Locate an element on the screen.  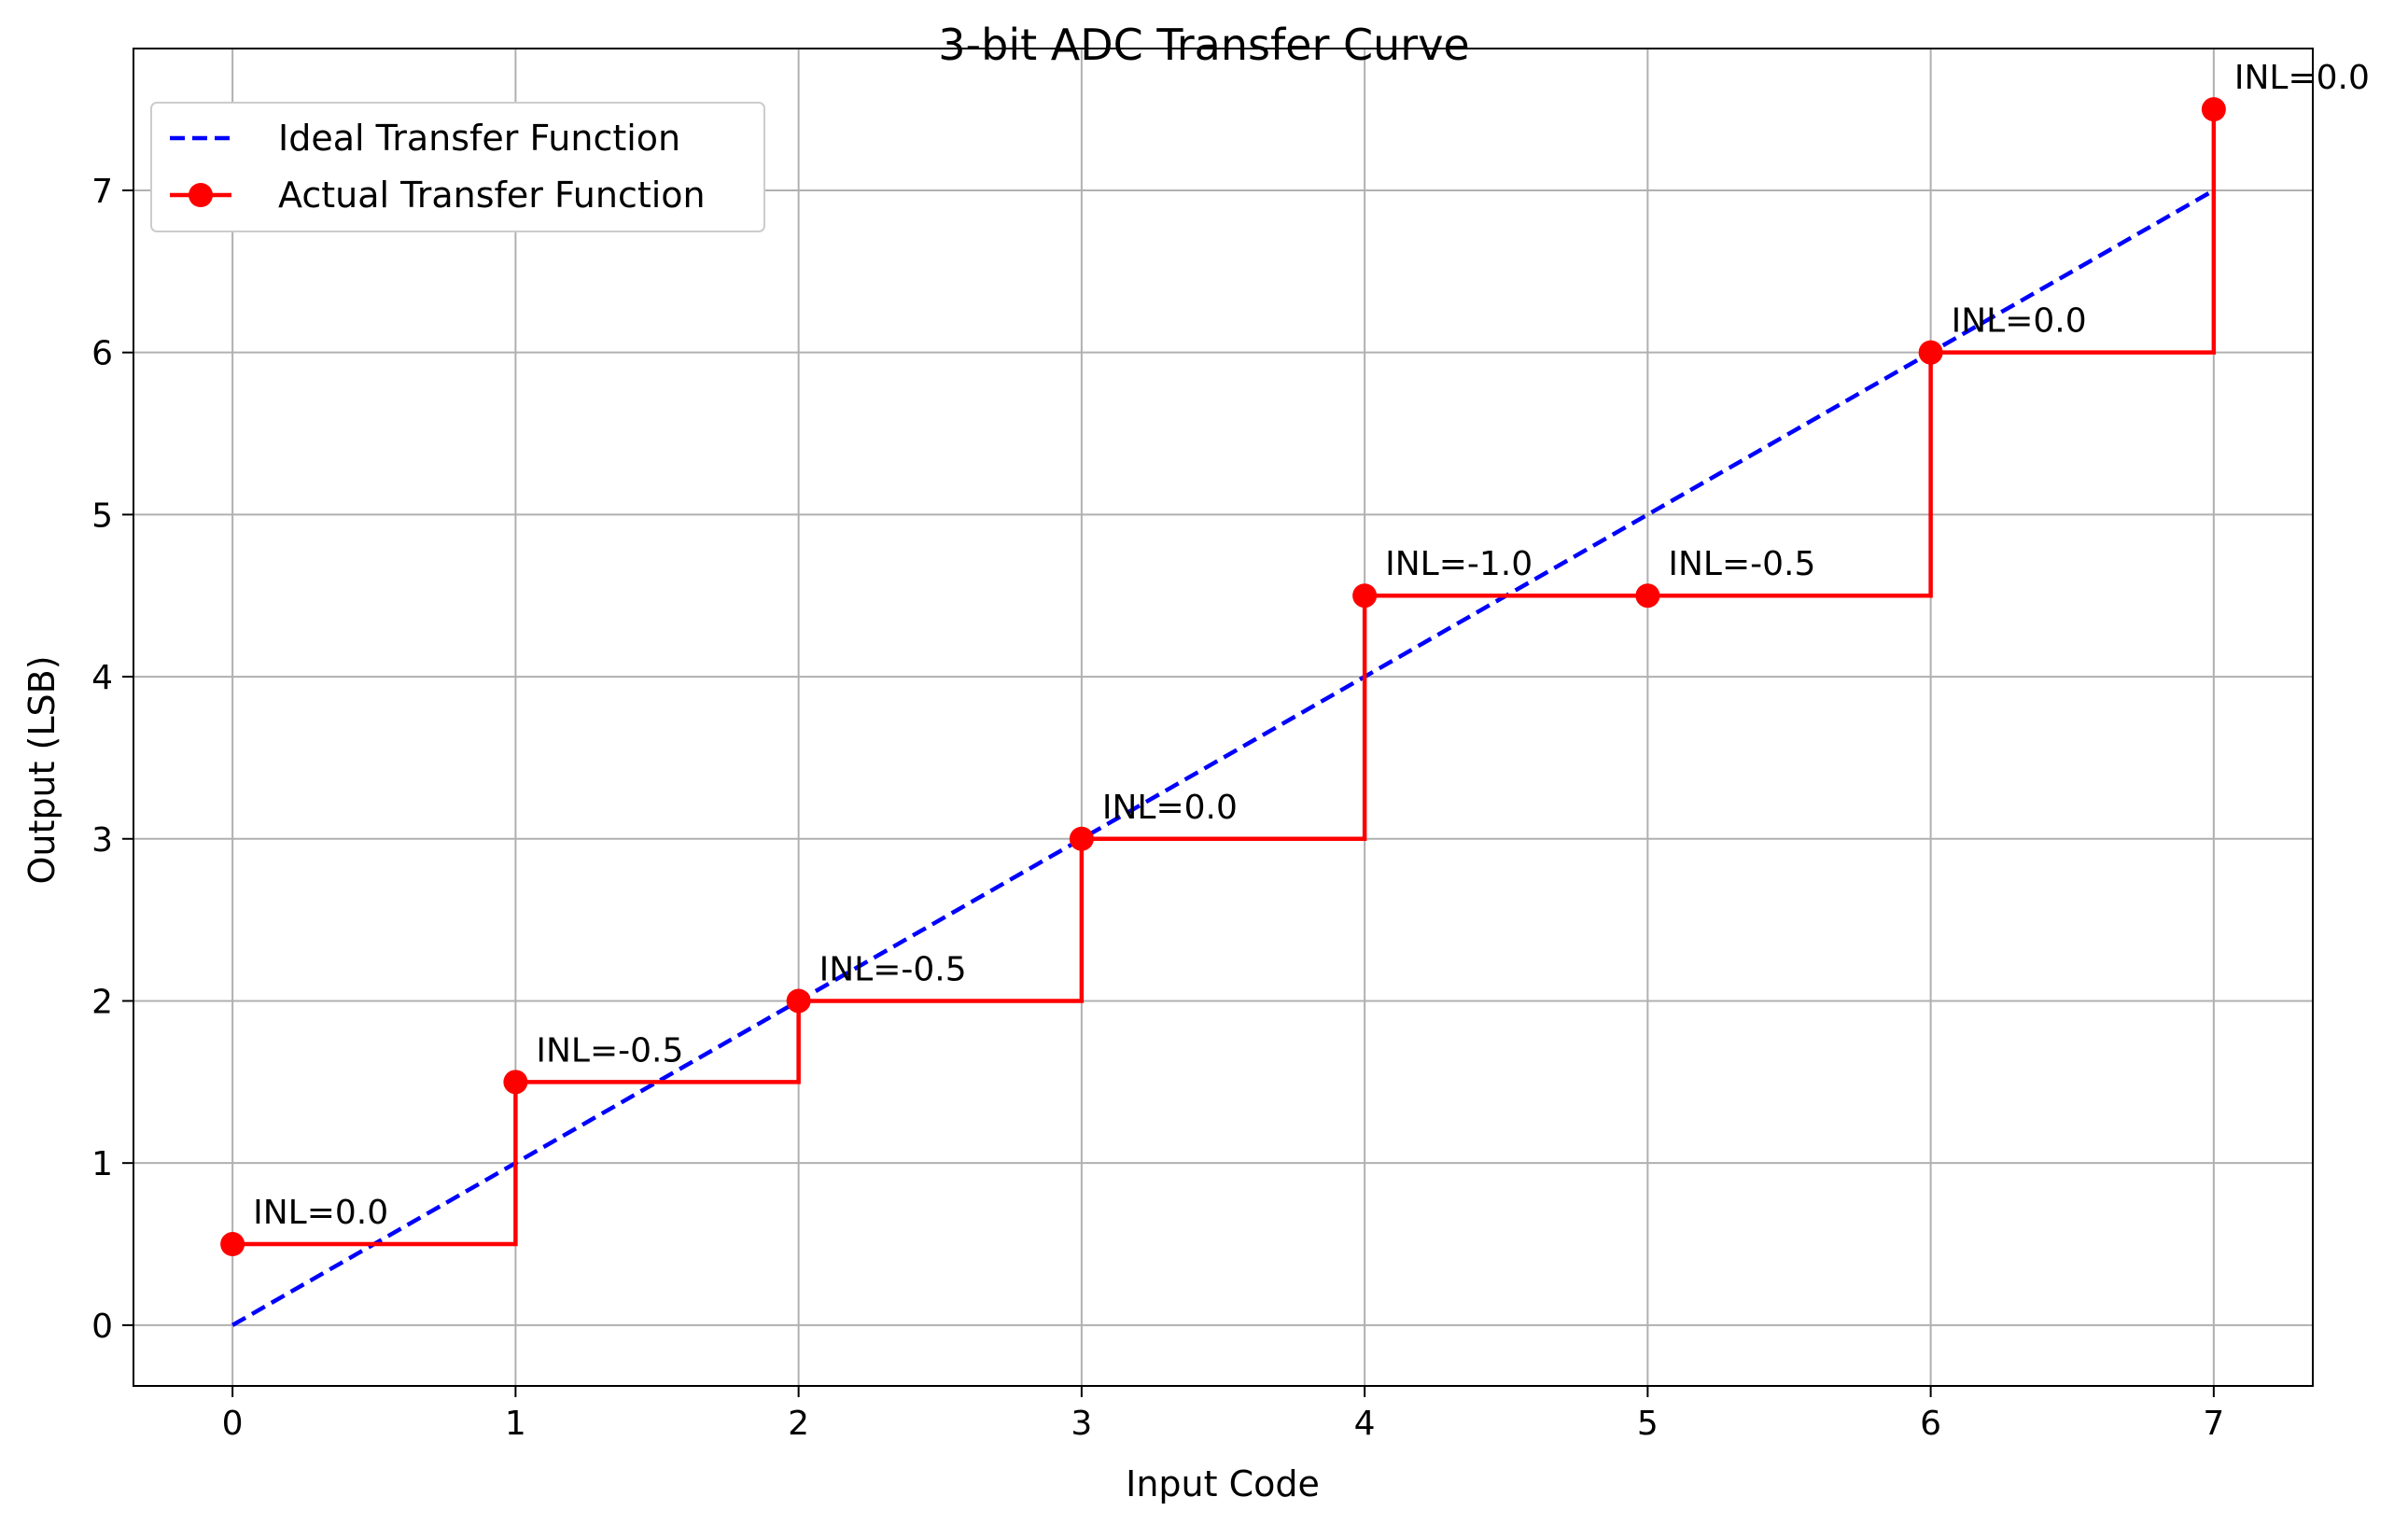
x-tick-label: 0 is located at coordinates (233, 1424).